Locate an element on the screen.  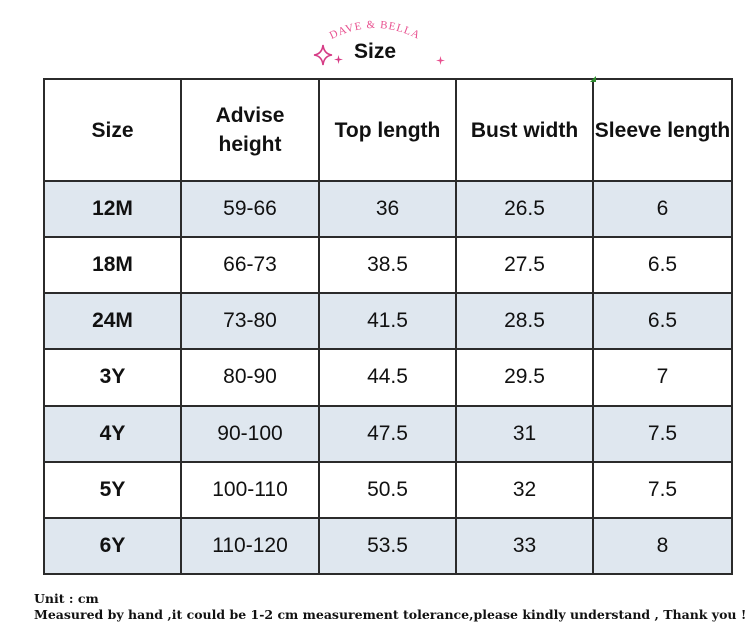
sleeve-length-cell: 8 is located at coordinates (662, 546).